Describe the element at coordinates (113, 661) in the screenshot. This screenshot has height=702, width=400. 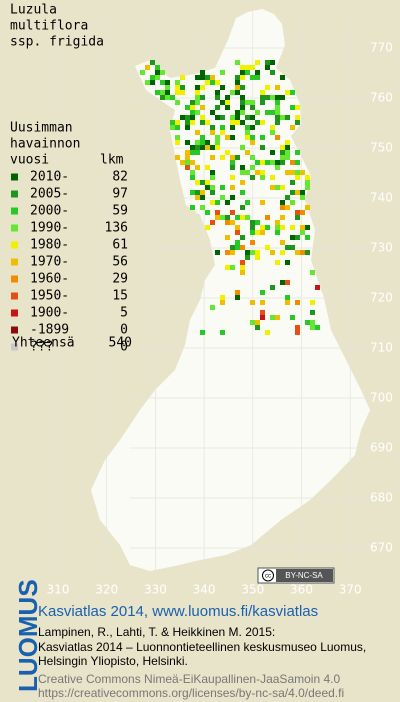
I see `citation-line: Helsingin Yliopisto, Helsinki.` at that location.